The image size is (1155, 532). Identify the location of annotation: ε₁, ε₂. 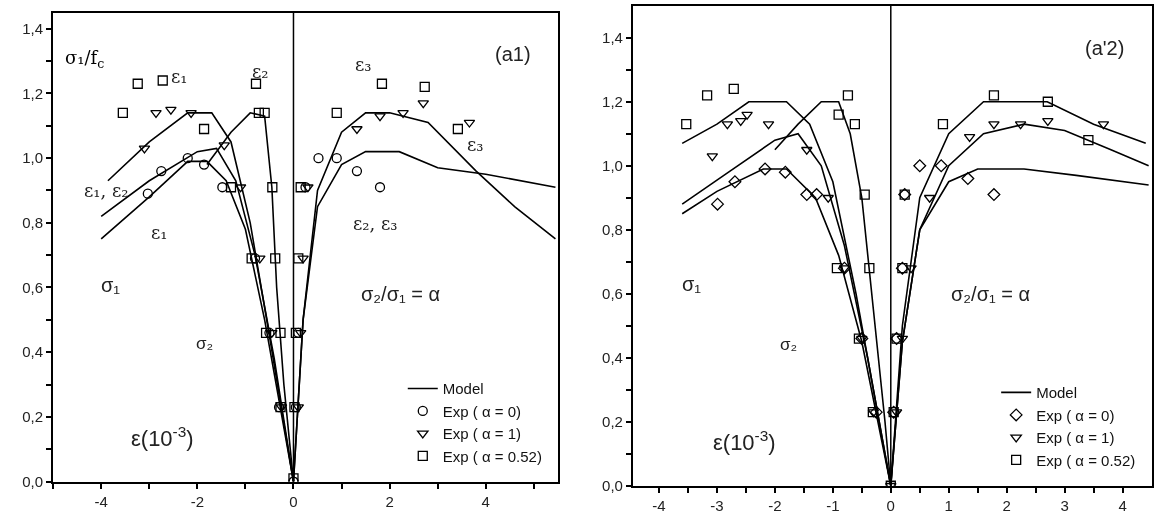
(106, 190).